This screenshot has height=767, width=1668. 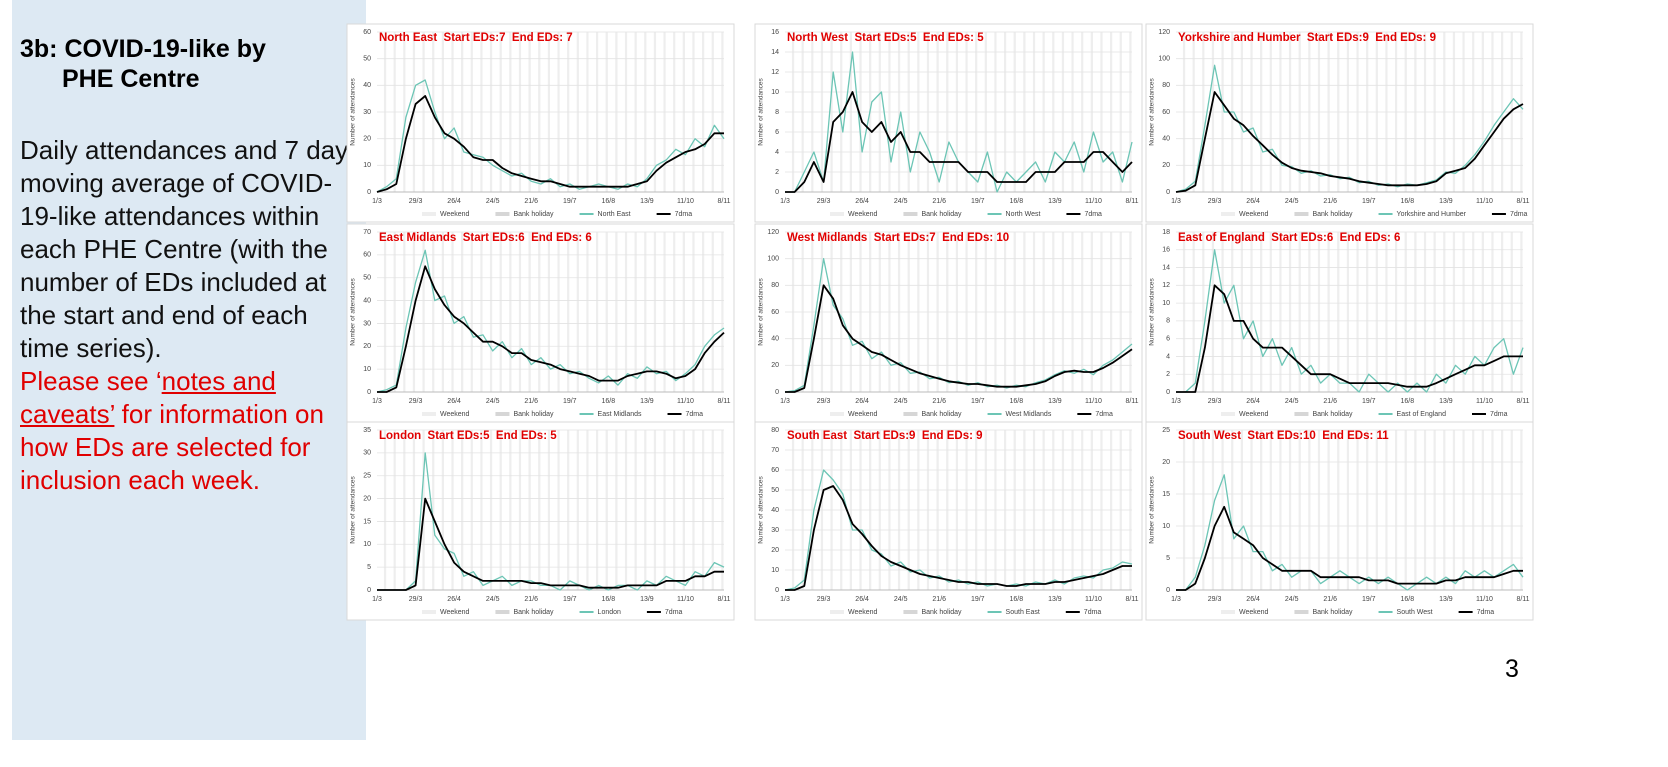 I want to click on notes-link: notes and caveats’, so click(x=148, y=397).